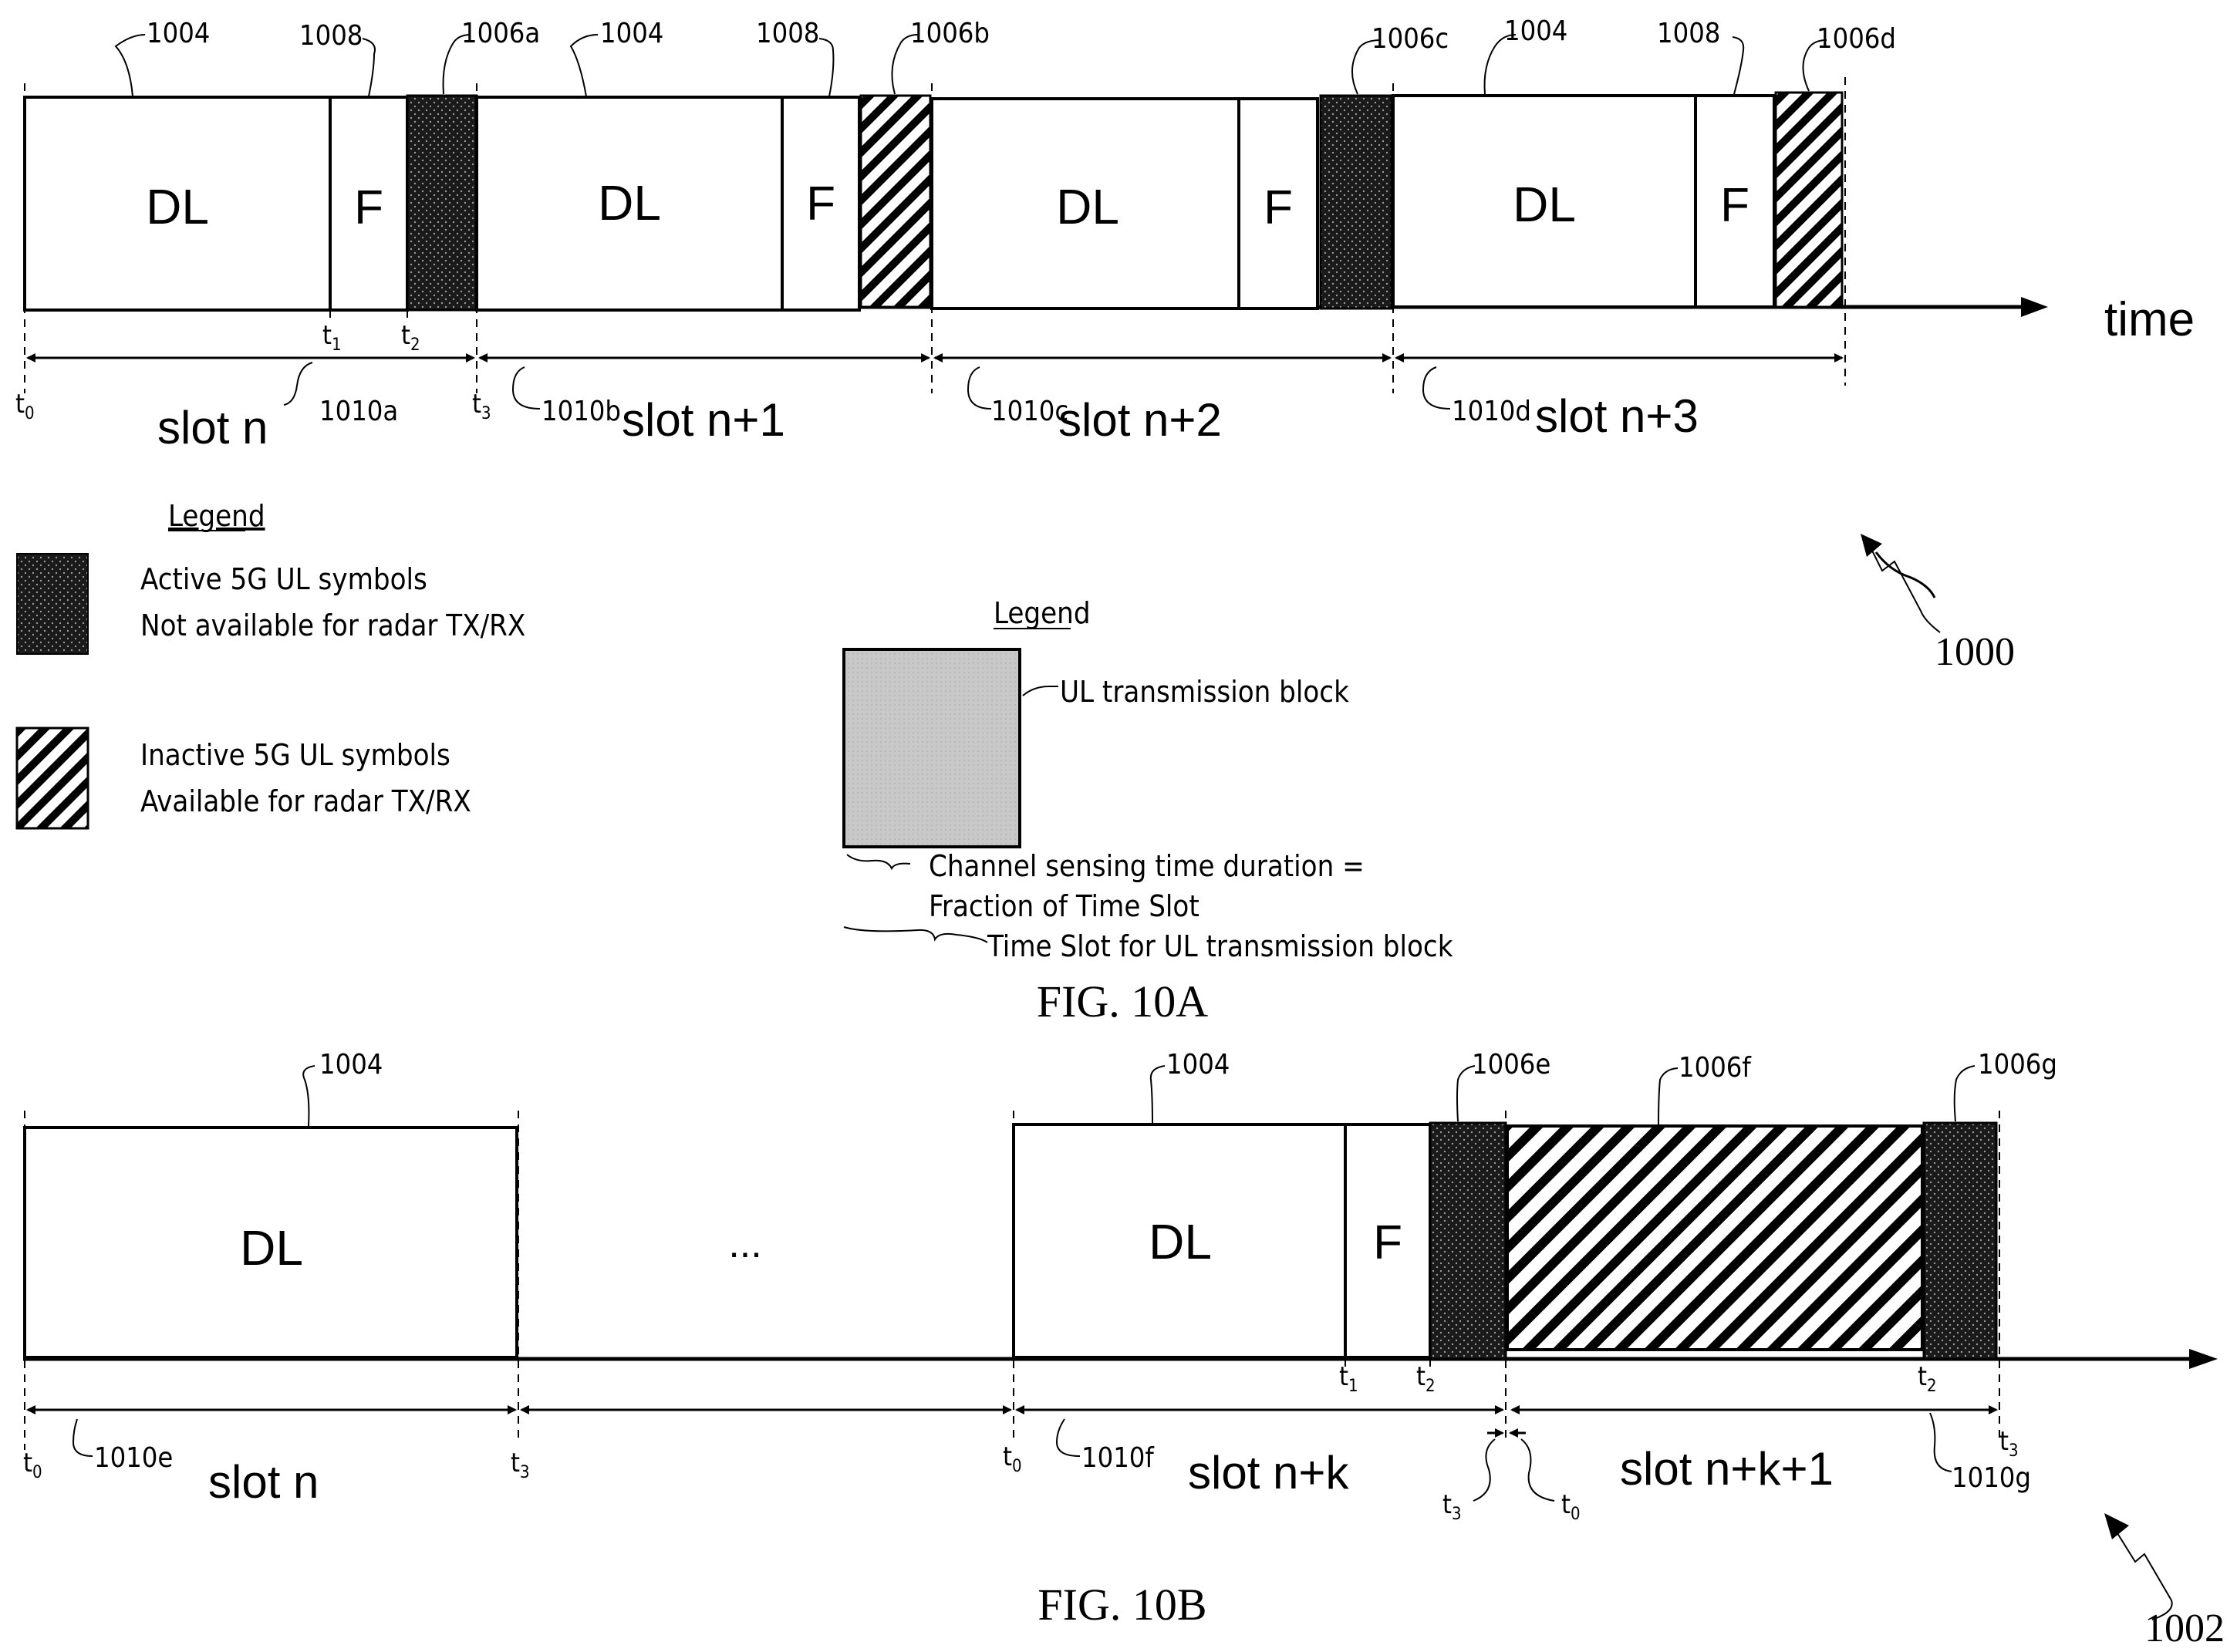 This screenshot has height=1652, width=2237. Describe the element at coordinates (1727, 1469) in the screenshot. I see `slot-label: slot n+k+1` at that location.